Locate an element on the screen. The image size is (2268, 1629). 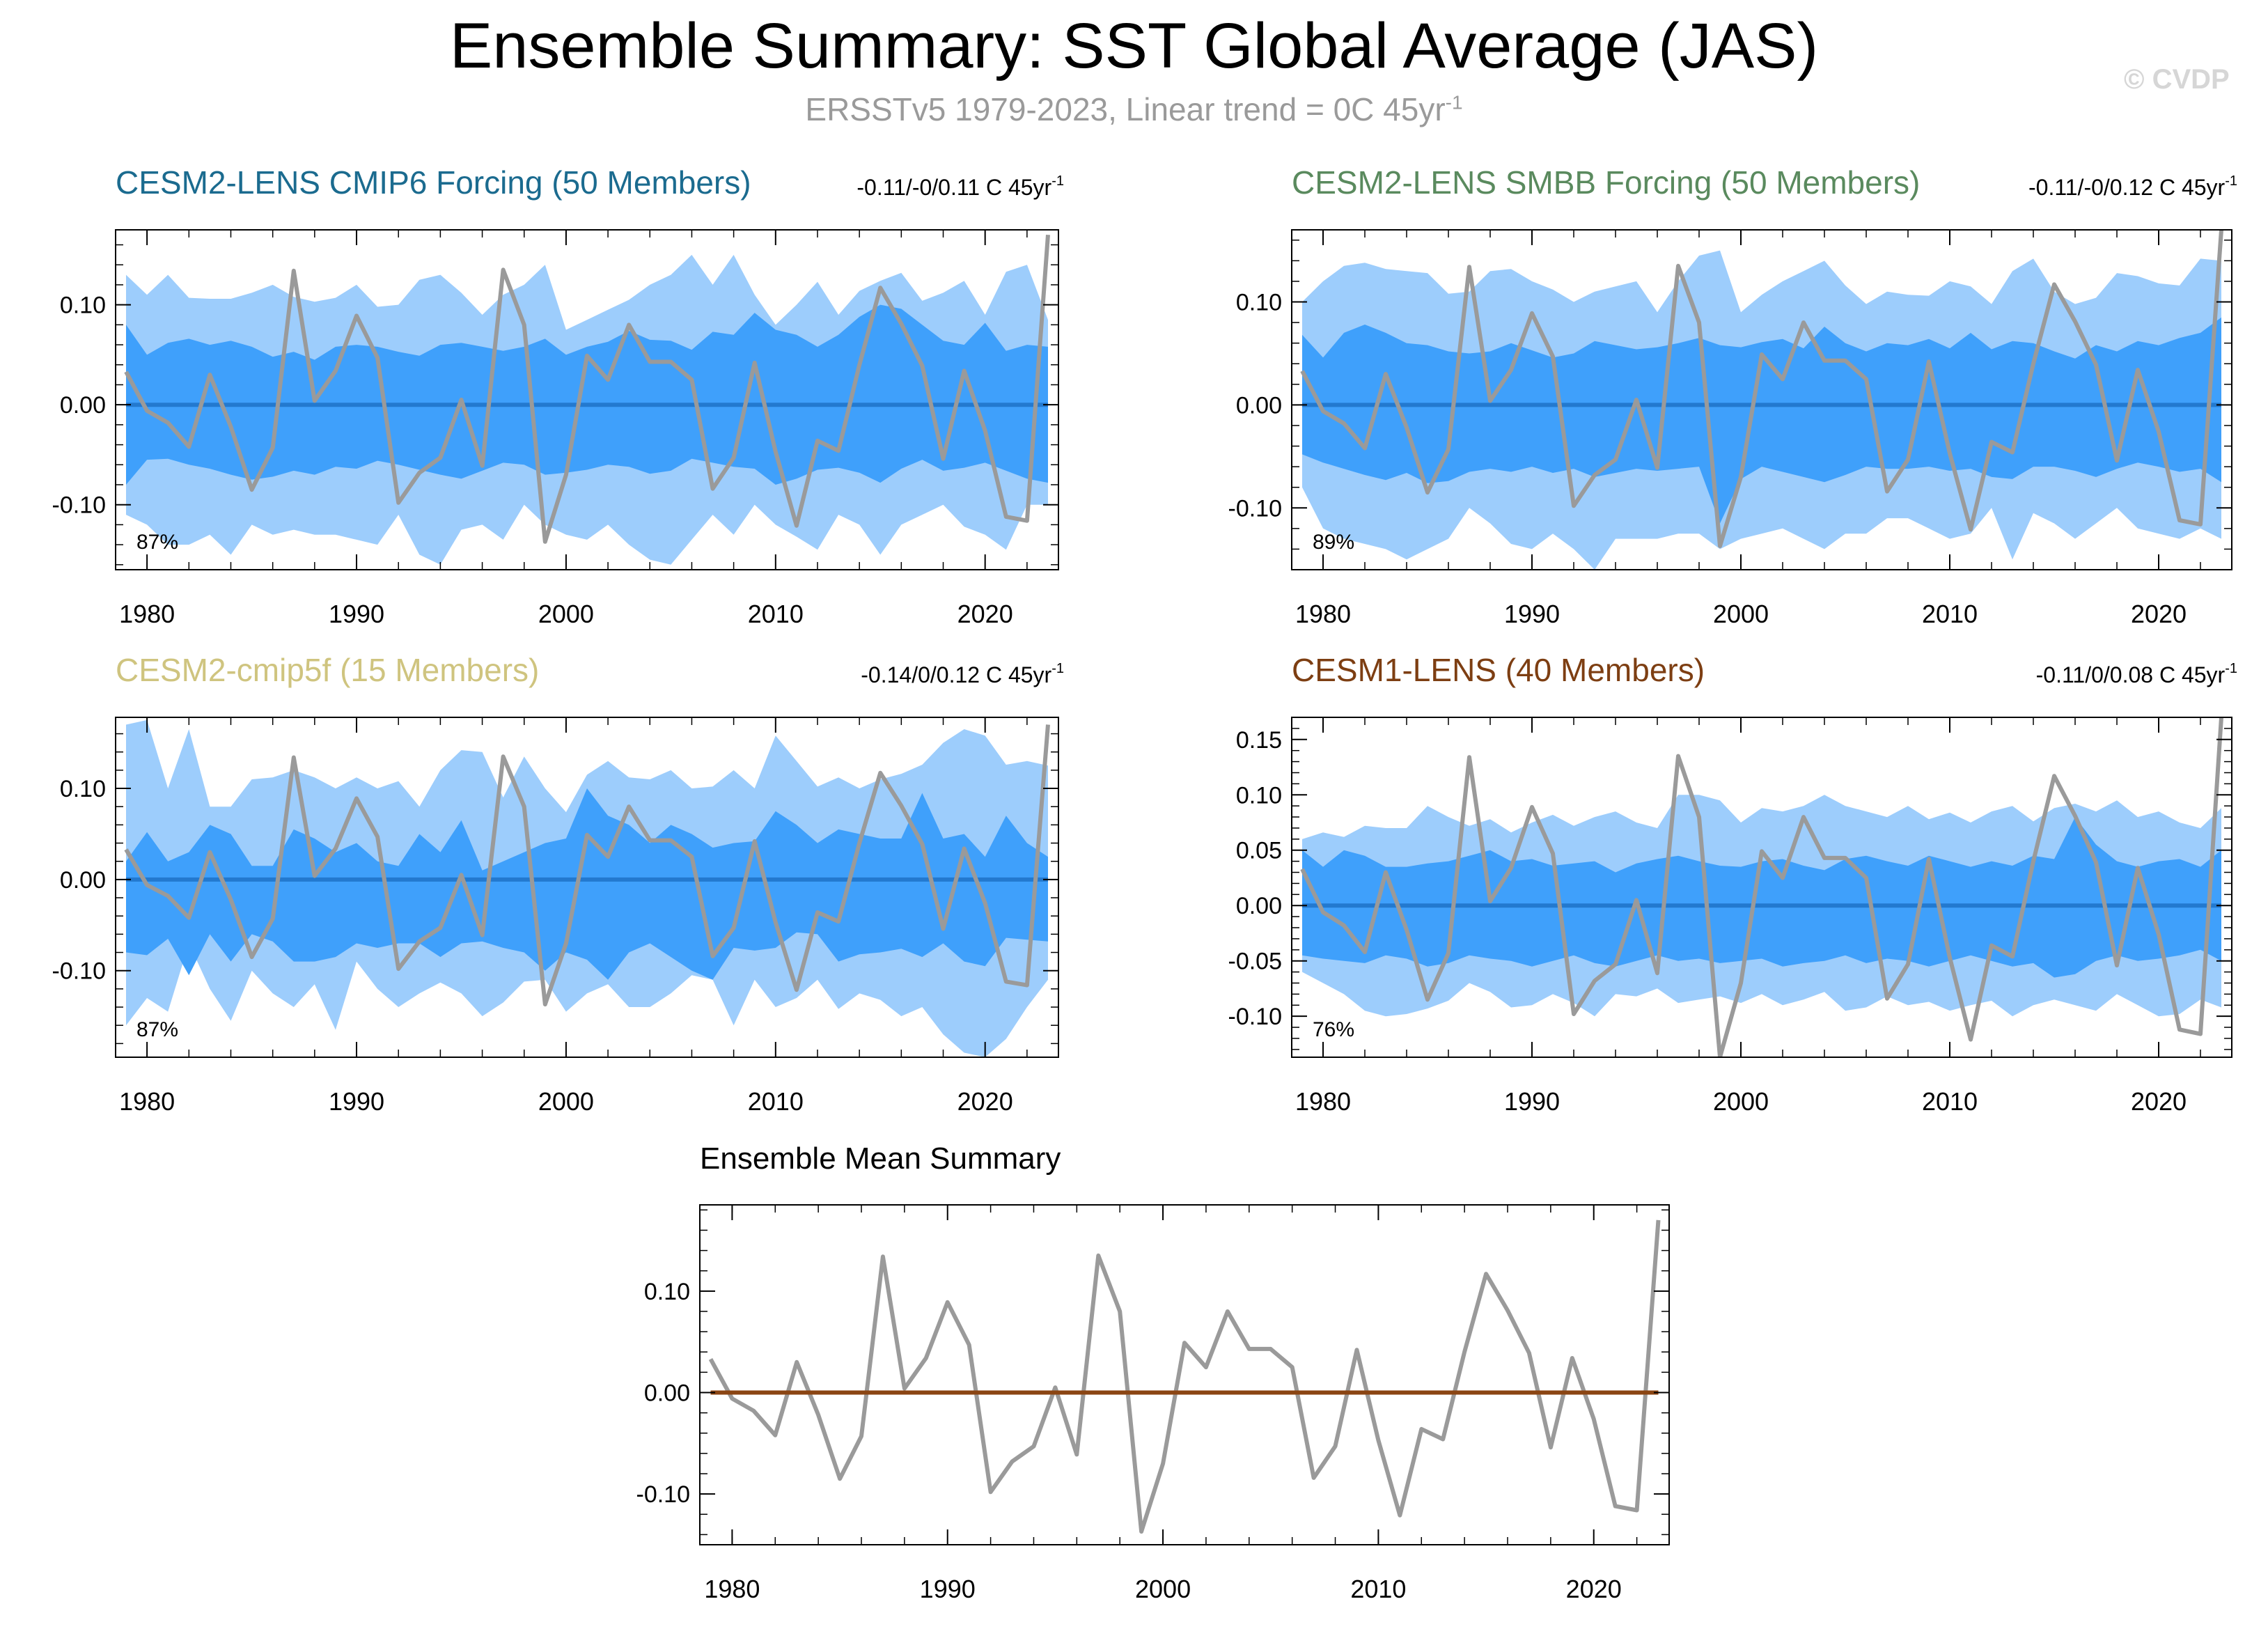
subtitle-exponent: -1 is located at coordinates (1454, 102).